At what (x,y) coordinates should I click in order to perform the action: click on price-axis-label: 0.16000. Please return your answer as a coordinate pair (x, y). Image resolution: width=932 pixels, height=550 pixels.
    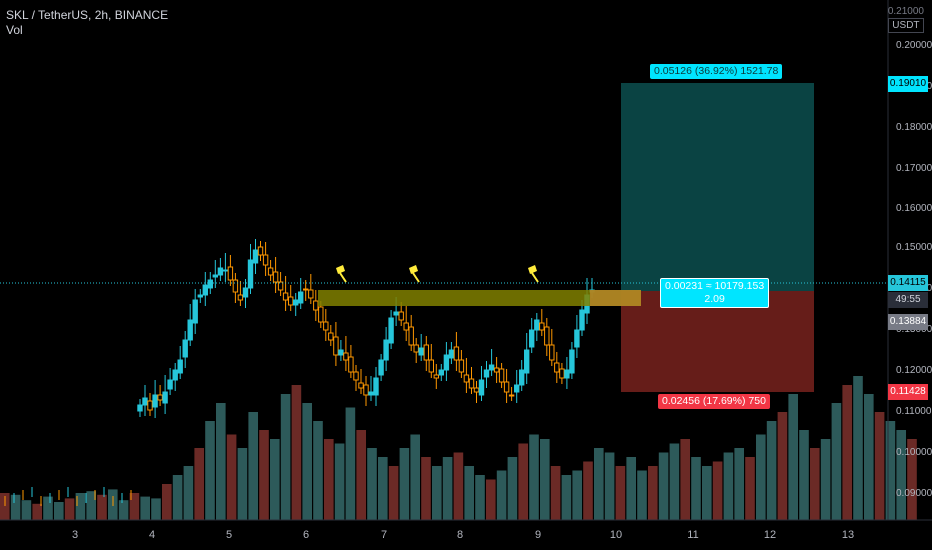
    Looking at the image, I should click on (914, 208).